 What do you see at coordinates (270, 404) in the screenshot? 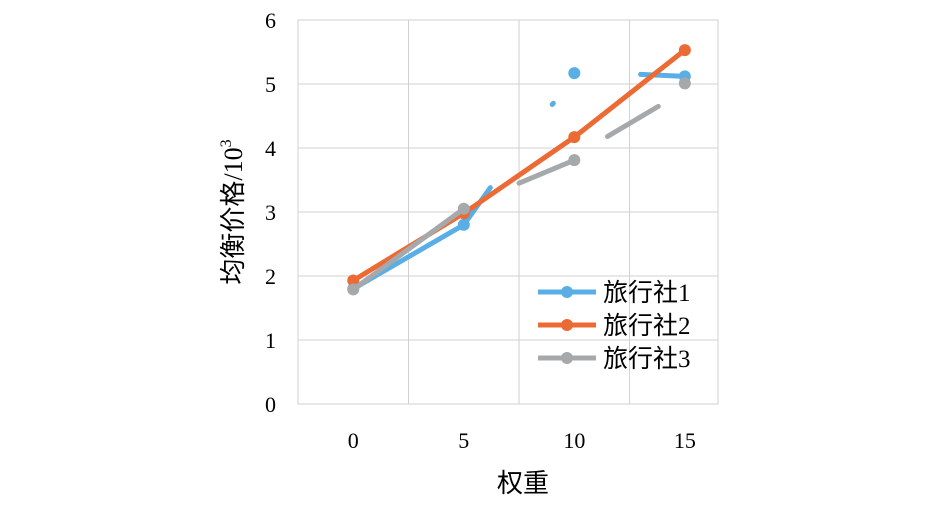
I see `y-tick-label: 0` at bounding box center [270, 404].